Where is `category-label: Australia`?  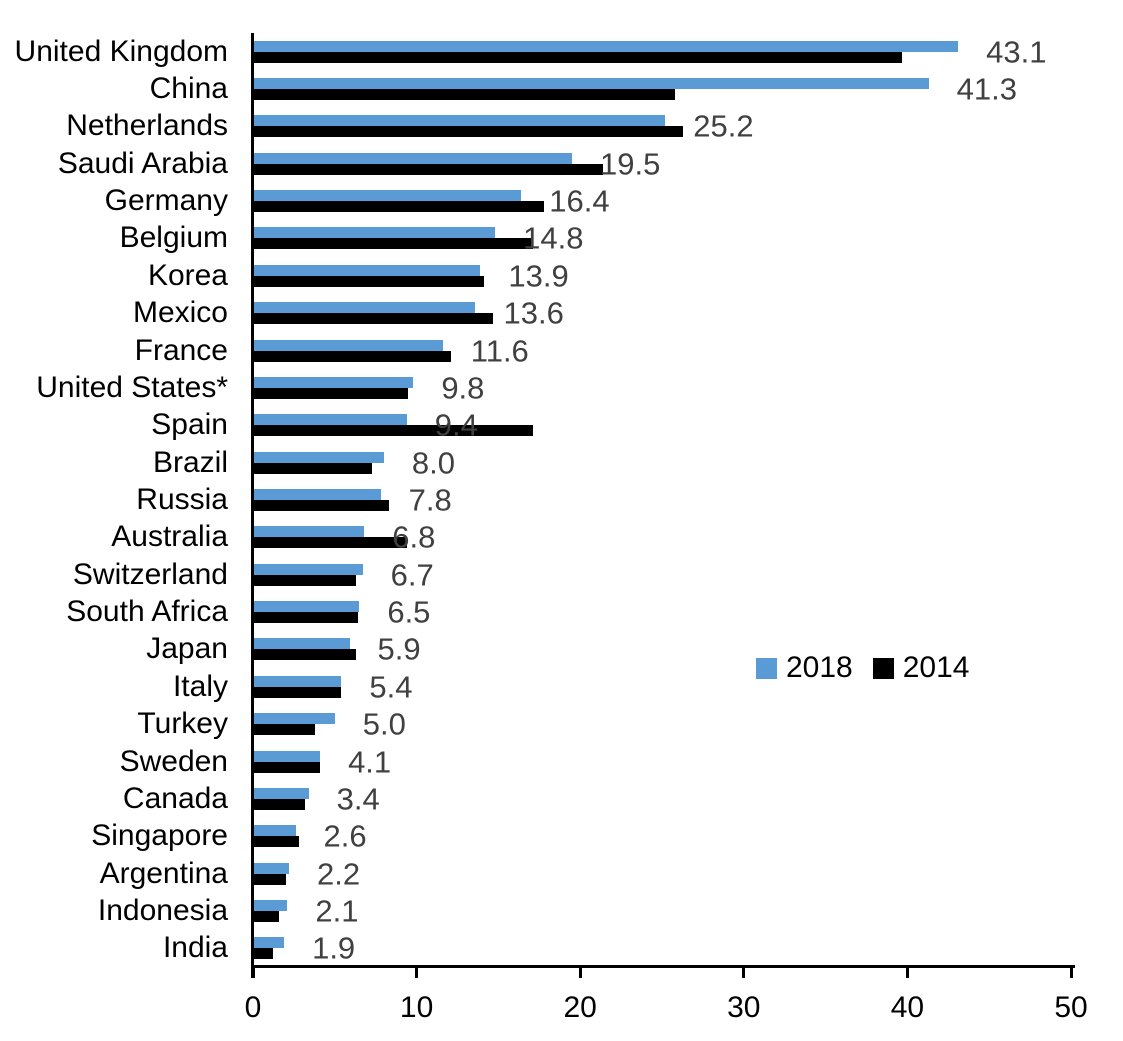
category-label: Australia is located at coordinates (169, 537).